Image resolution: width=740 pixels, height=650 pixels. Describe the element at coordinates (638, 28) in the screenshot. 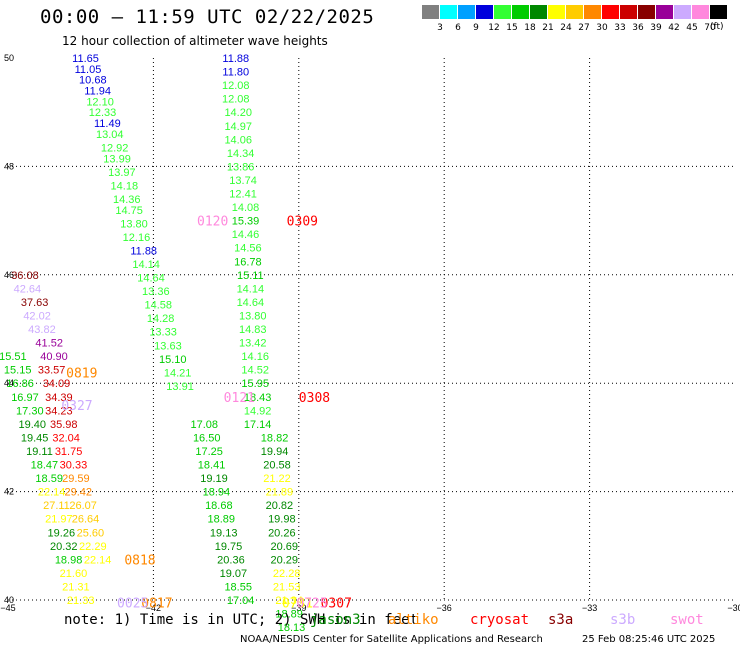

I see `legend-label: 36` at that location.